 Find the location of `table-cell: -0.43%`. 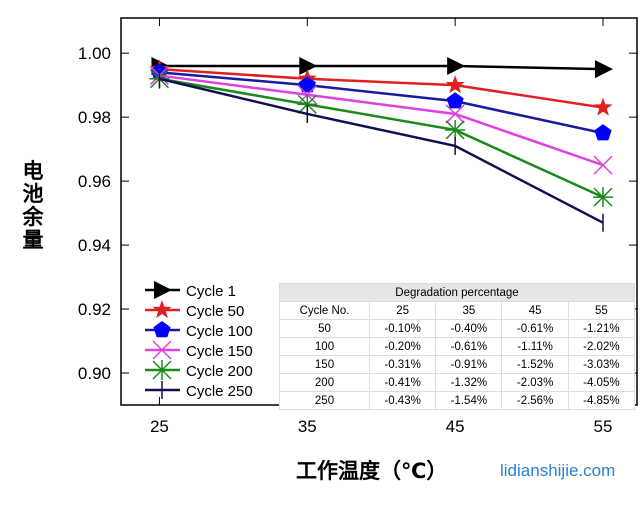

table-cell: -0.43% is located at coordinates (402, 400).